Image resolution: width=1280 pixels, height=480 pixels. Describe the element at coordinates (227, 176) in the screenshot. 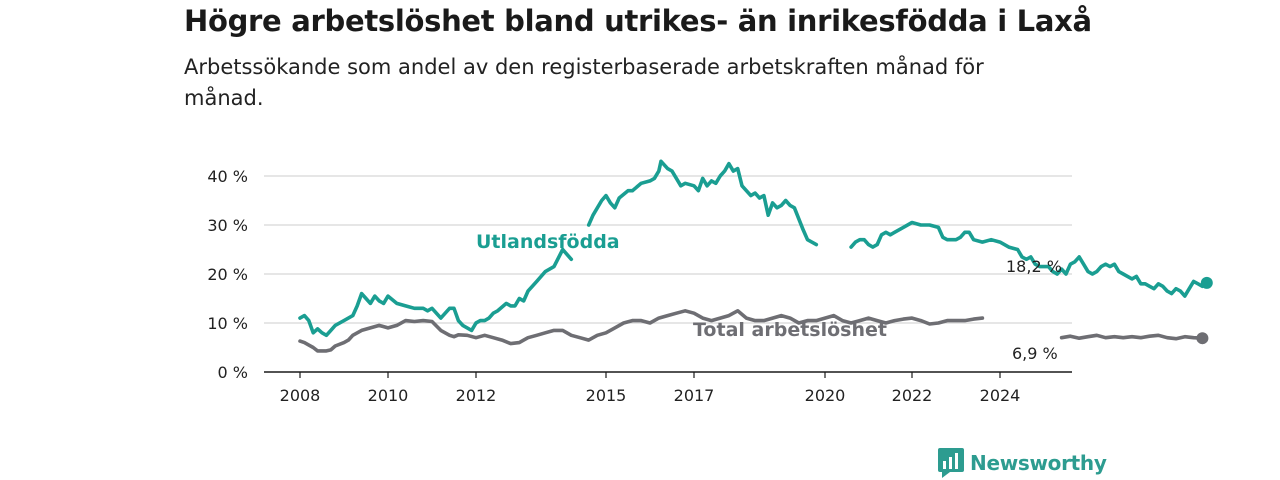

I see `y-tick-label: 40 %` at that location.